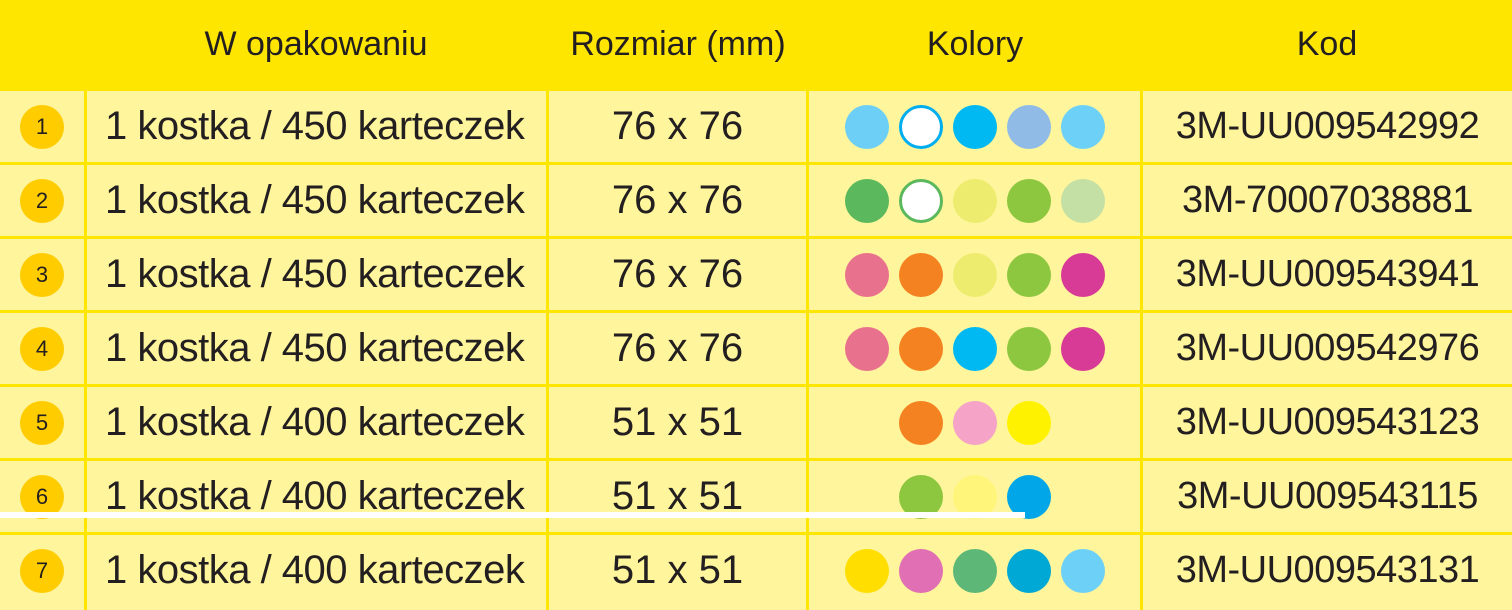 The height and width of the screenshot is (610, 1512). Describe the element at coordinates (316, 43) in the screenshot. I see `header-pack: W opakowaniu` at that location.